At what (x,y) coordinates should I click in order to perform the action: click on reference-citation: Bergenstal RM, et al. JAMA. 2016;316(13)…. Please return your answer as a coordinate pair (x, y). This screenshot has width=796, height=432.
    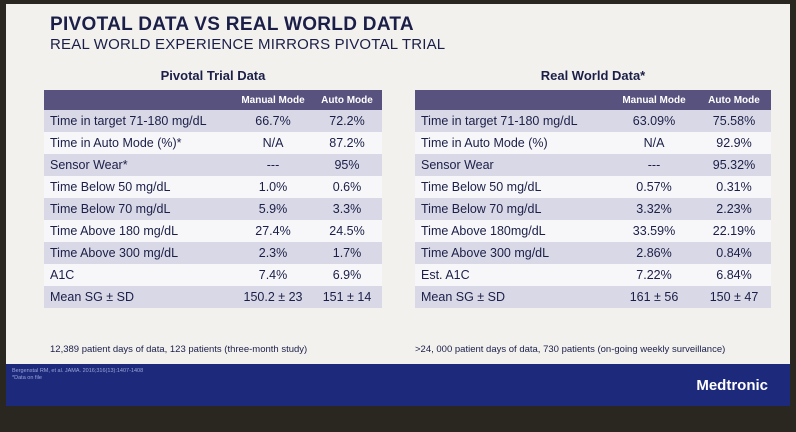
    Looking at the image, I should click on (78, 371).